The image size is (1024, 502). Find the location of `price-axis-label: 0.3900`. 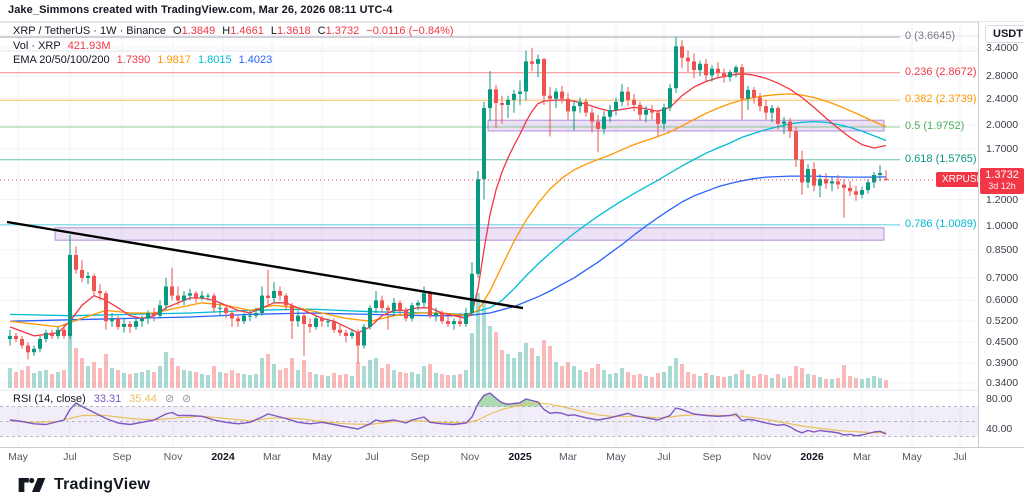

price-axis-label: 0.3900 is located at coordinates (1002, 363).